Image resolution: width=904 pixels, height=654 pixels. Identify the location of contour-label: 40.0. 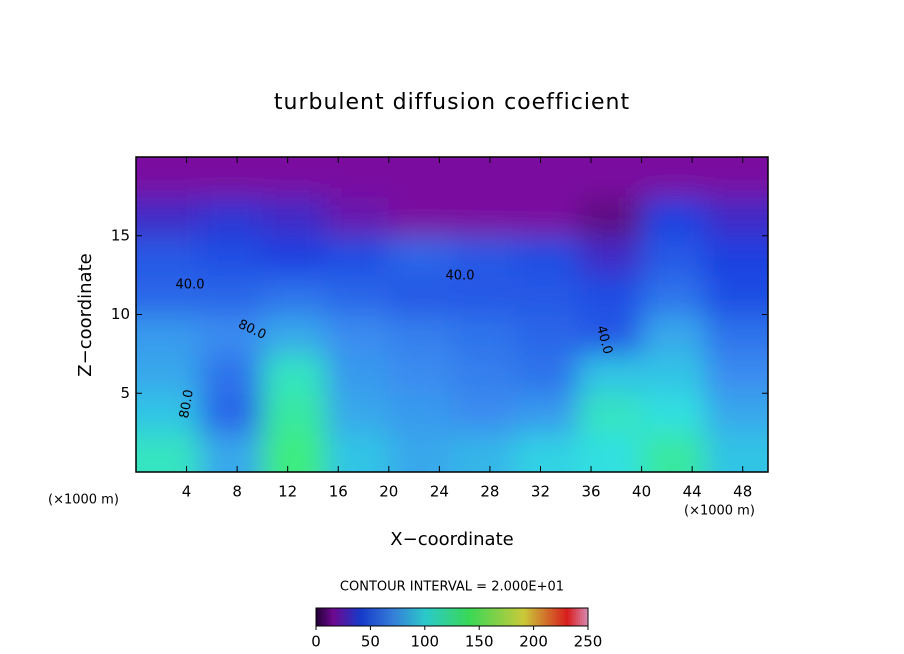
(604, 340).